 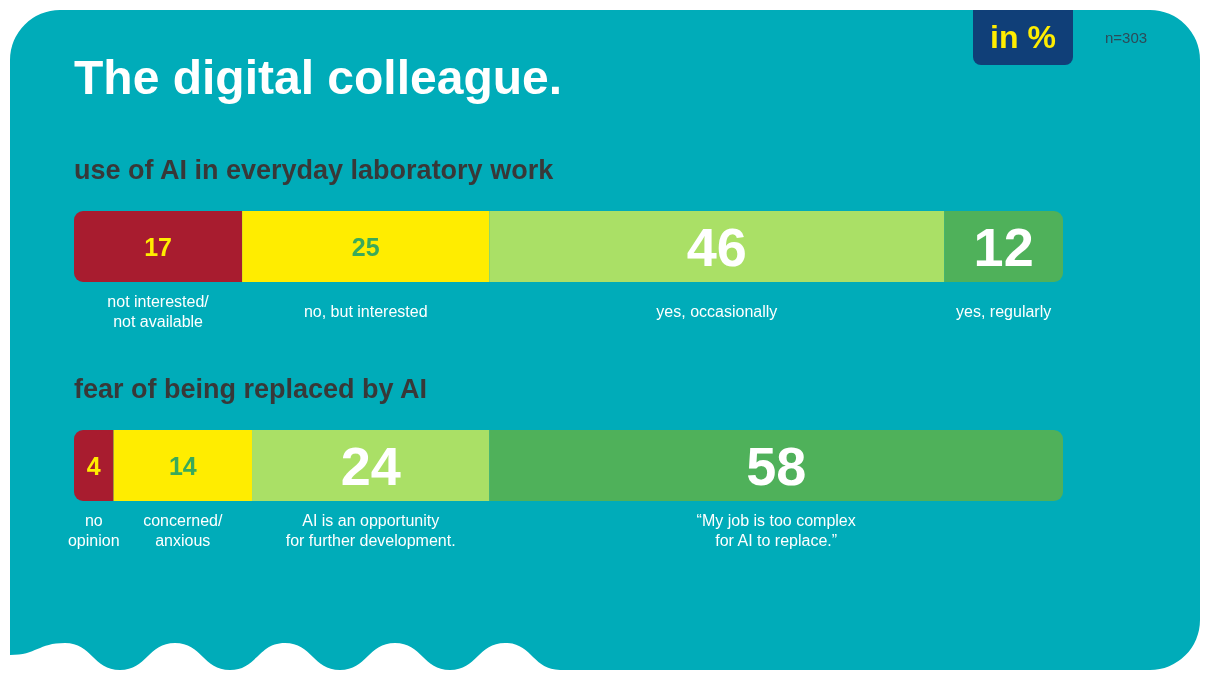 I want to click on data-label: 17, so click(x=158, y=246).